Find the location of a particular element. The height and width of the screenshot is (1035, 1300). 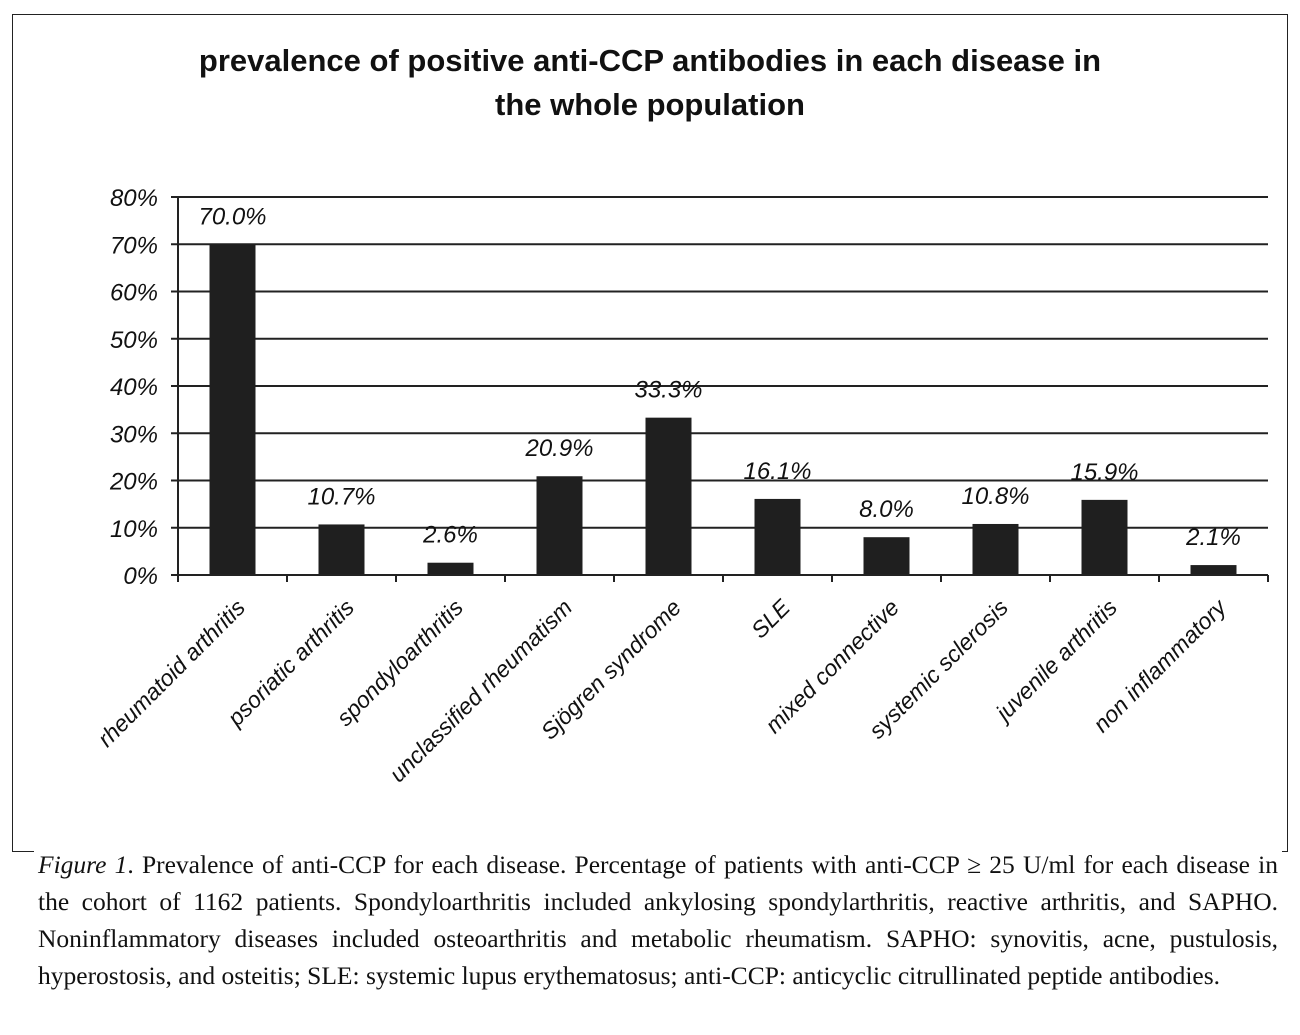

bar-value-label: 20.9% is located at coordinates (558, 448).